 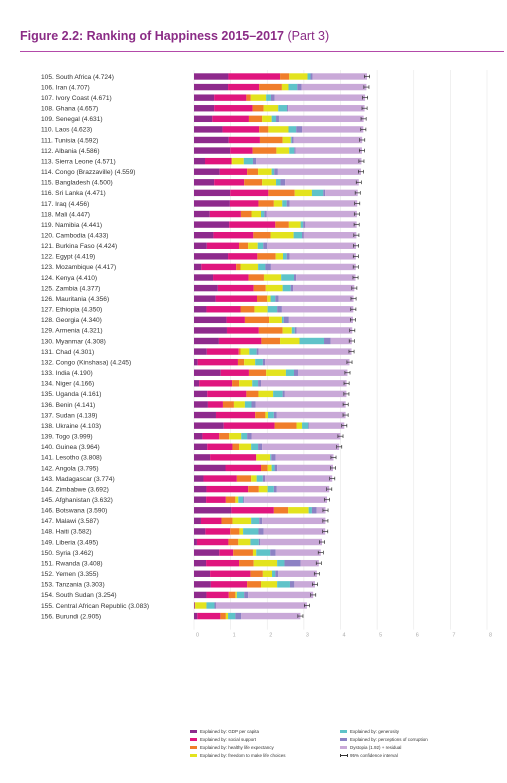 I want to click on country-label: 147. Malawi (3.587), so click(x=70, y=521).